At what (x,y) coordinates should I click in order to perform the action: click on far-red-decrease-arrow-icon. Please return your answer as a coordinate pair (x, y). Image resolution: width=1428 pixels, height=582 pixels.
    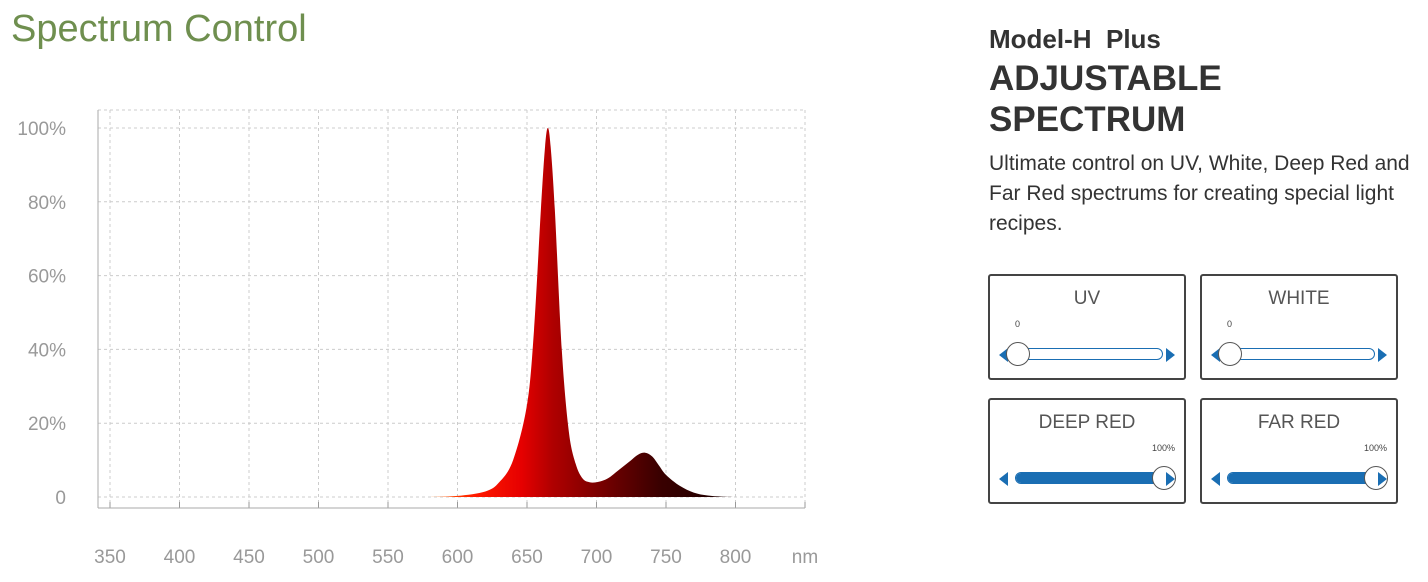
    Looking at the image, I should click on (1215, 479).